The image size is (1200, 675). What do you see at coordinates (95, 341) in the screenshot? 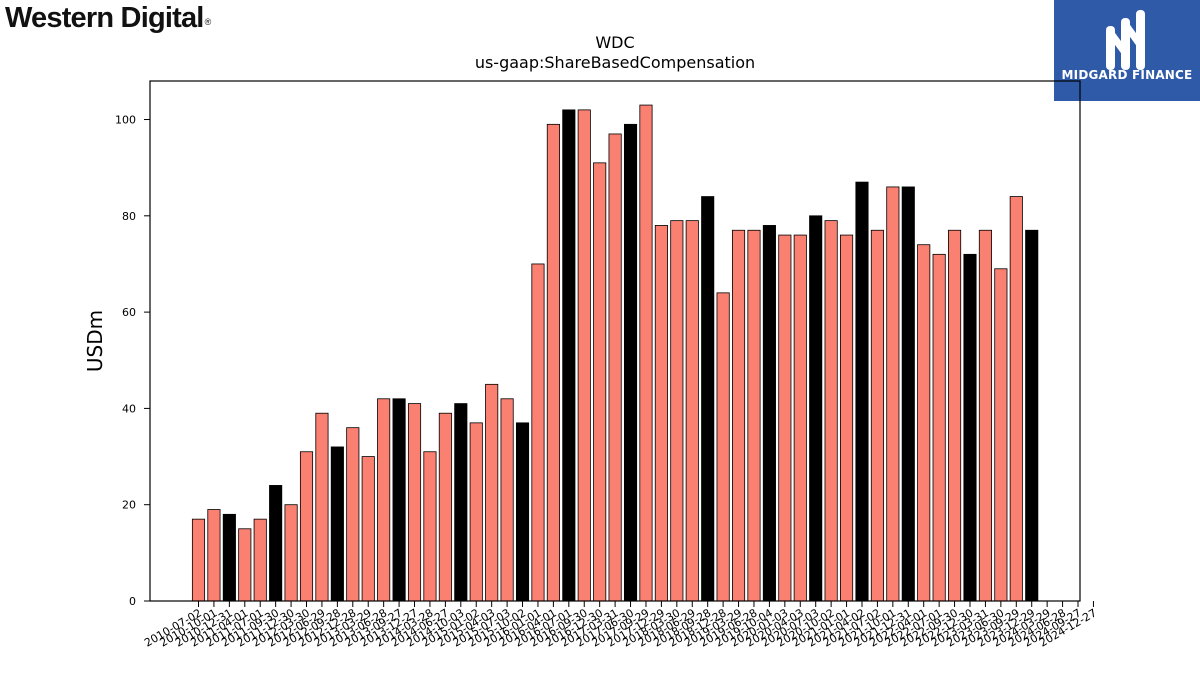
I see `y-axis-label: USDm` at bounding box center [95, 341].